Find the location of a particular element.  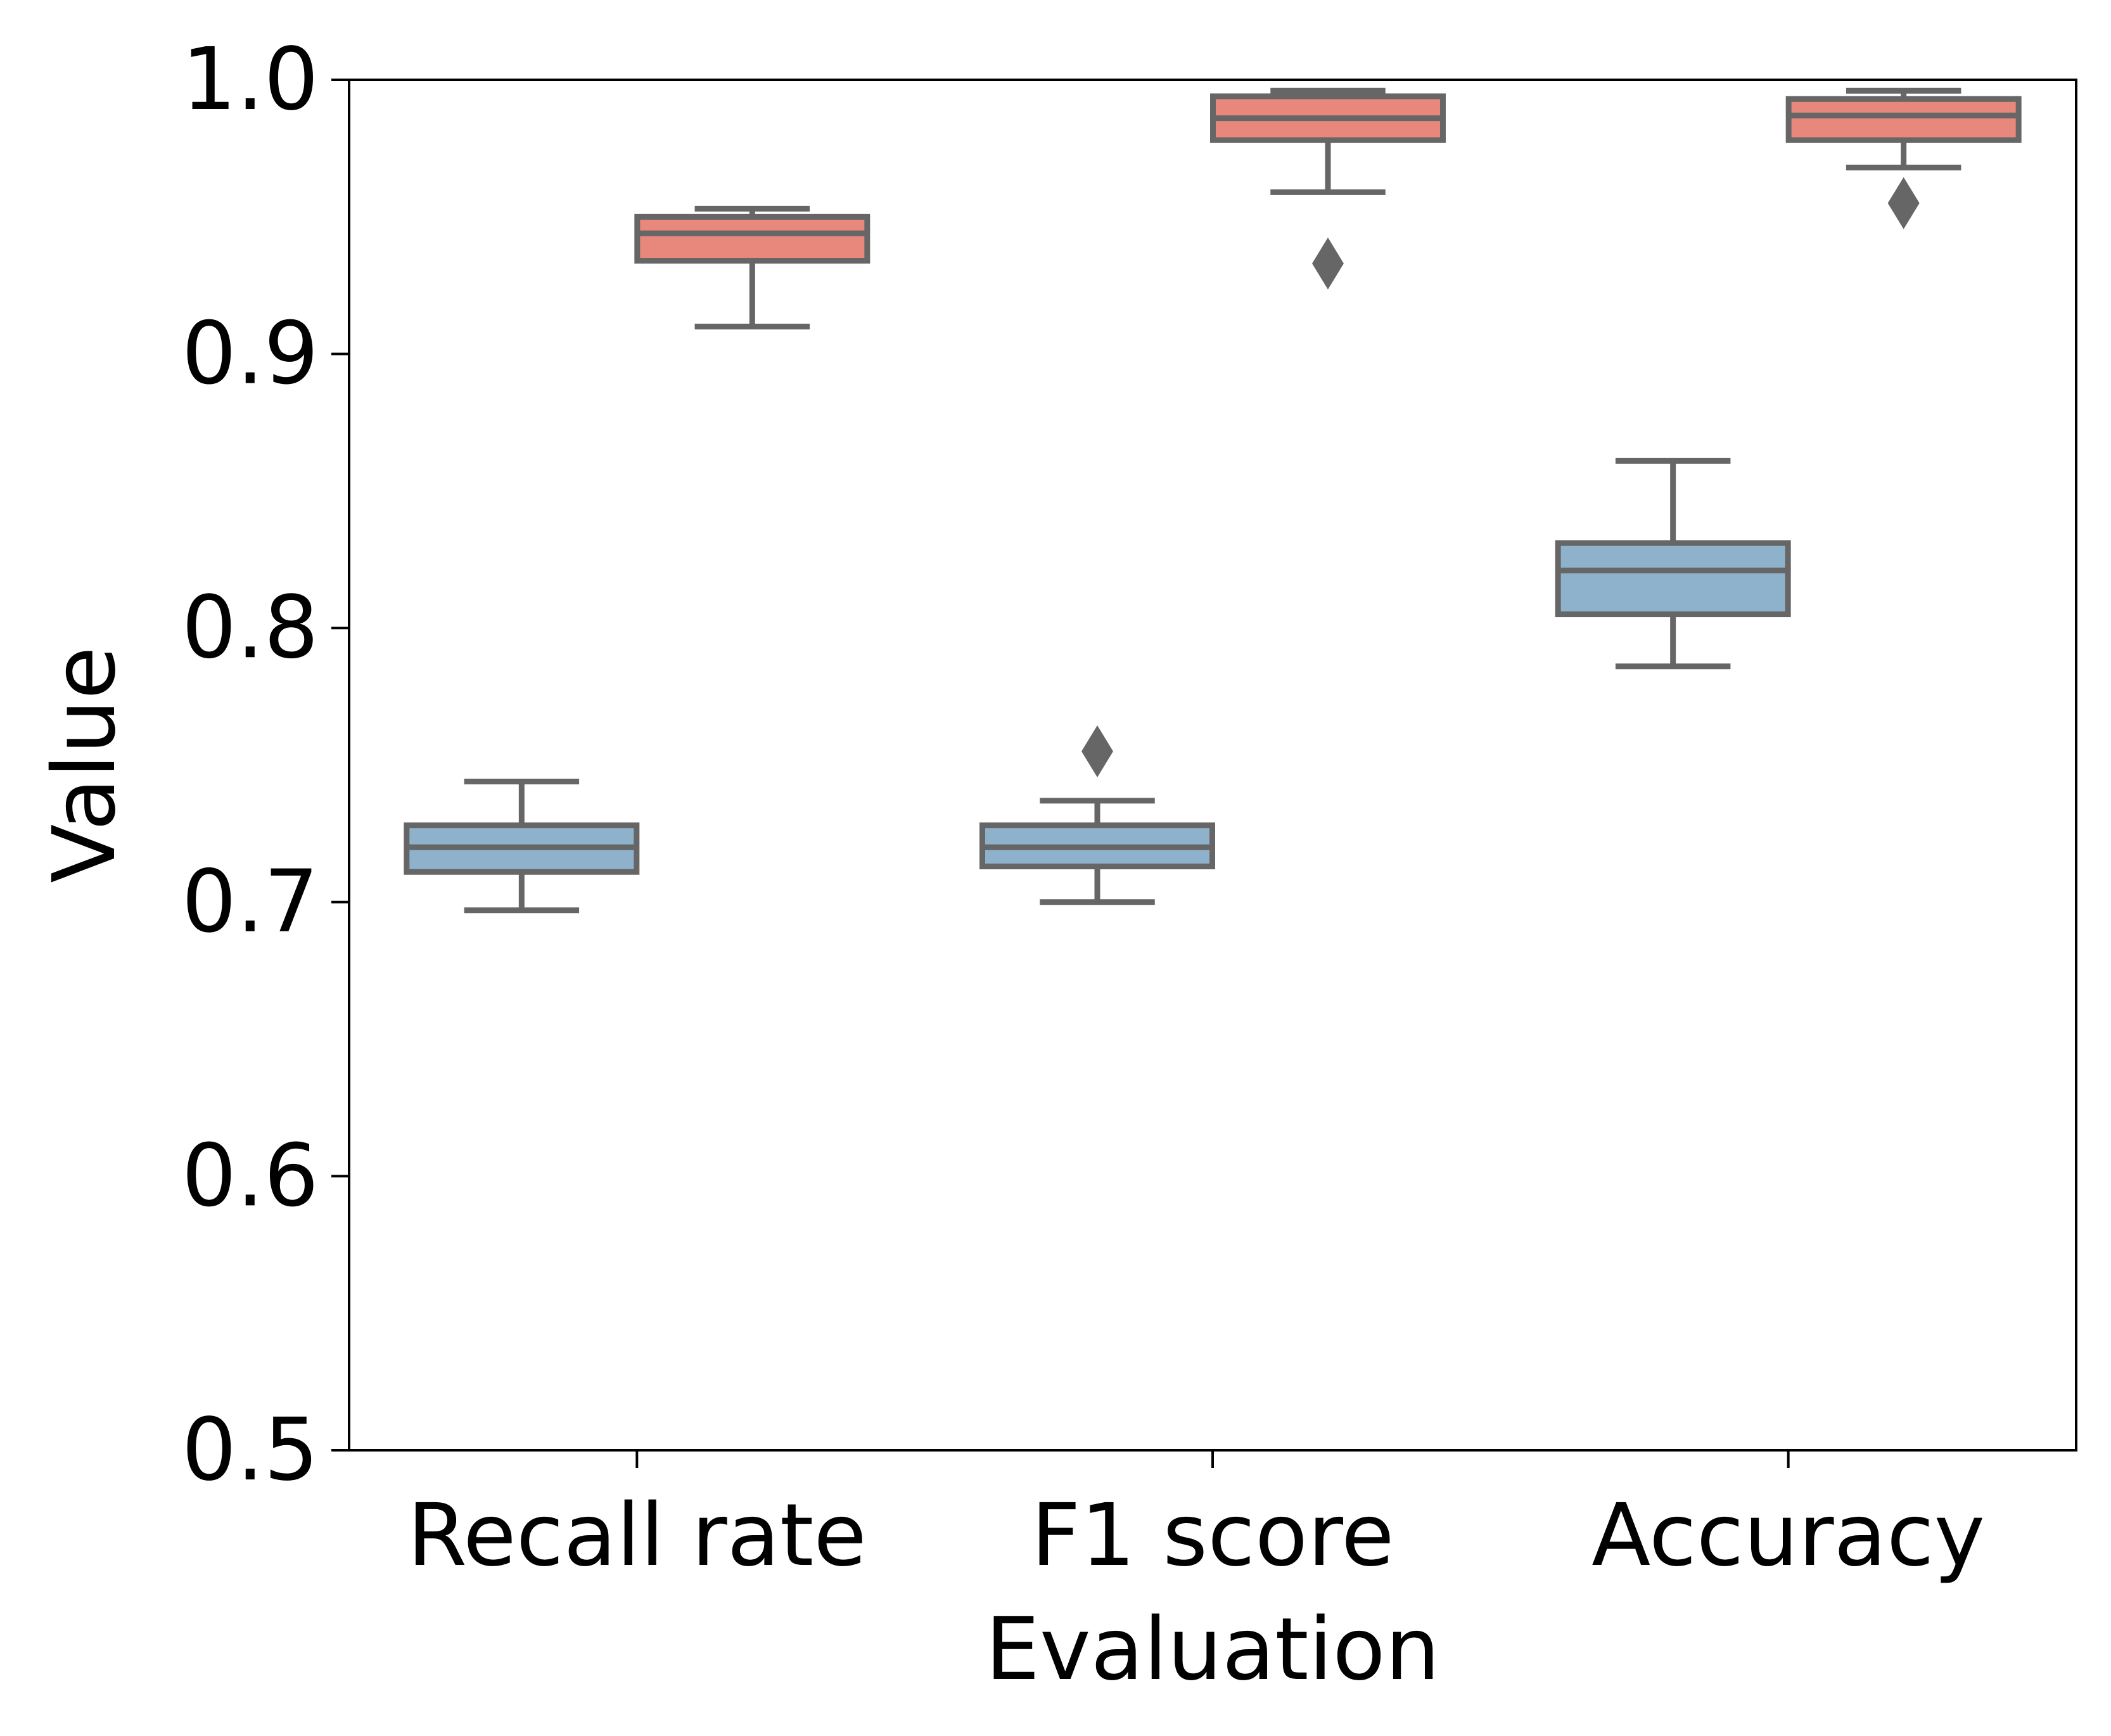

y-axis-label: Value is located at coordinates (85, 764).